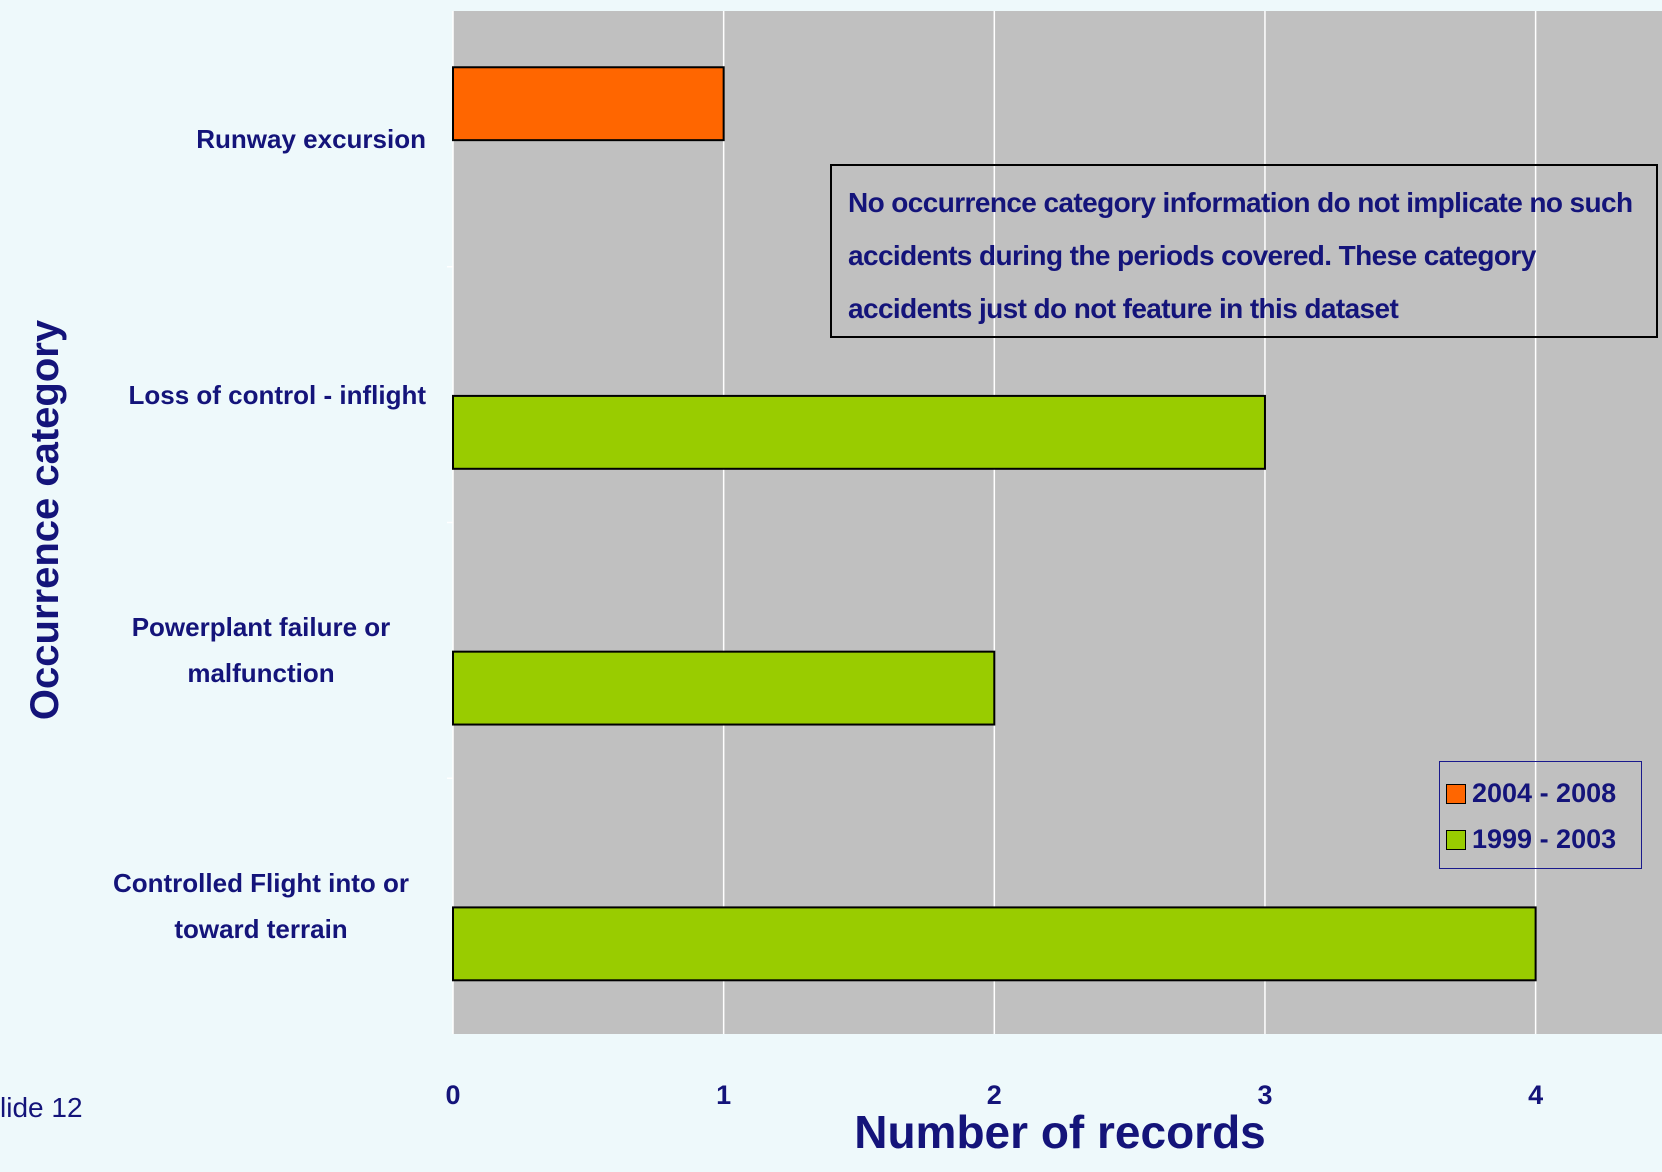  I want to click on y-tick-label: Controlled Flight into or toward terrain, so click(246, 906).